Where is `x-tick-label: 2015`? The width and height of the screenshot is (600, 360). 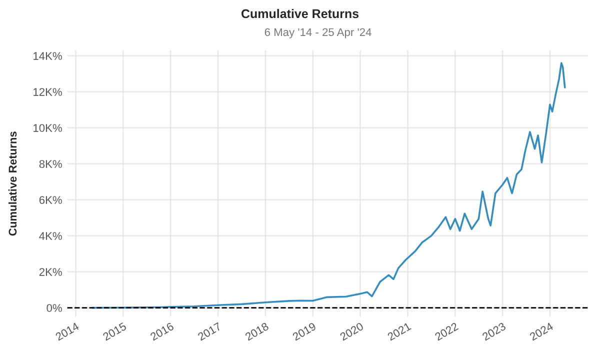 x-tick-label: 2015 is located at coordinates (114, 331).